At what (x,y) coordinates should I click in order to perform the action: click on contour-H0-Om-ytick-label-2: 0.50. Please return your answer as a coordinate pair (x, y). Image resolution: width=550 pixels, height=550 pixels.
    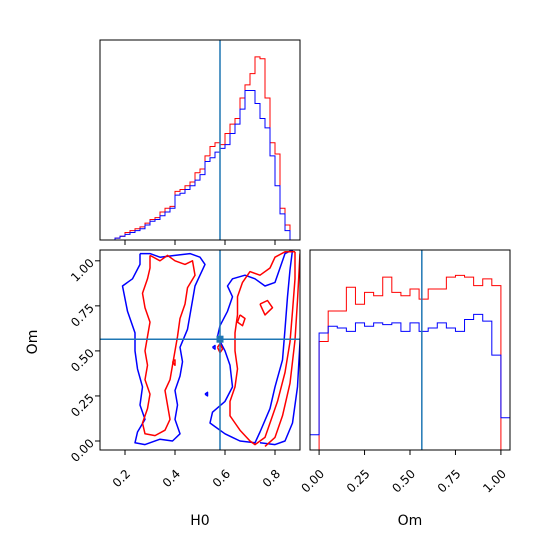
    Looking at the image, I should click on (82, 360).